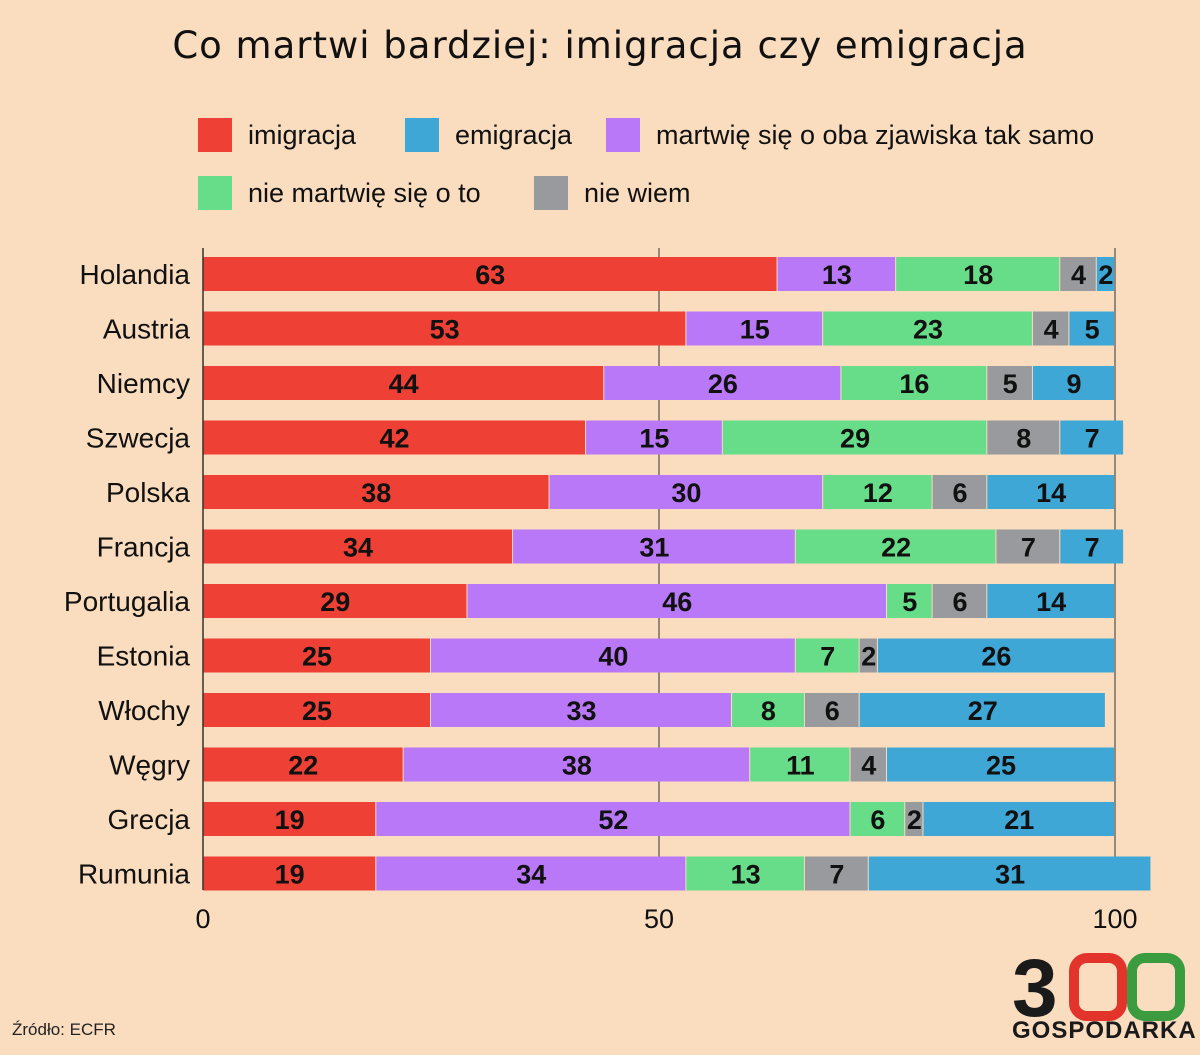  I want to click on data-label: 63, so click(490, 275).